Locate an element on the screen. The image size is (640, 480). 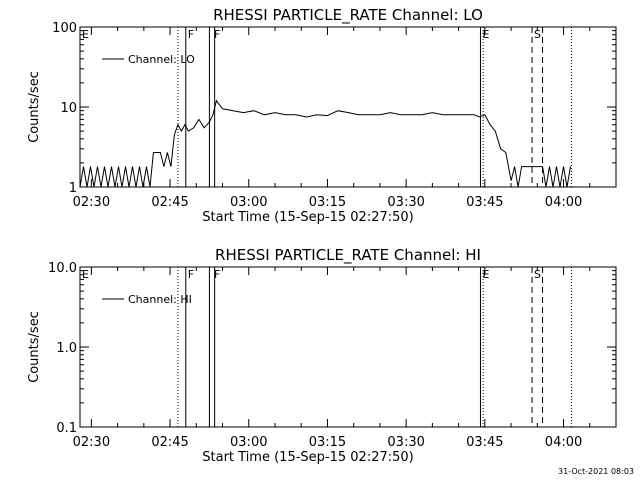
y-tick-label: 0.1 is located at coordinates (66, 428).